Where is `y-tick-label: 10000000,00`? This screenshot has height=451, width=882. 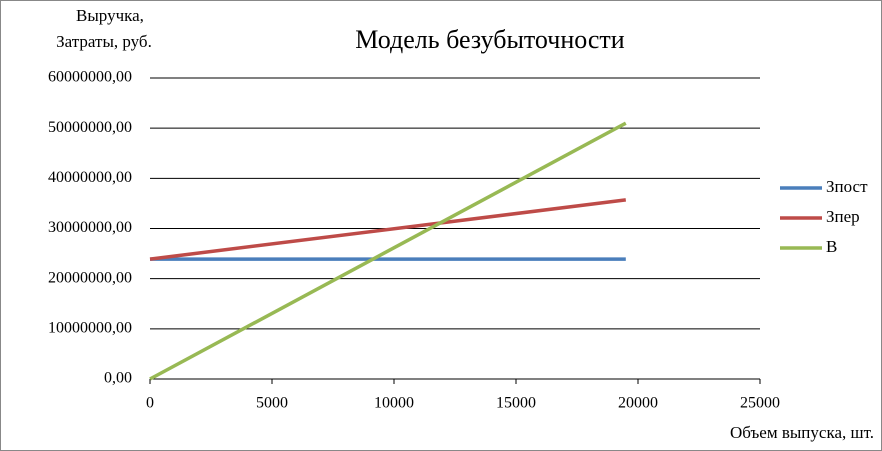
y-tick-label: 10000000,00 is located at coordinates (90, 328).